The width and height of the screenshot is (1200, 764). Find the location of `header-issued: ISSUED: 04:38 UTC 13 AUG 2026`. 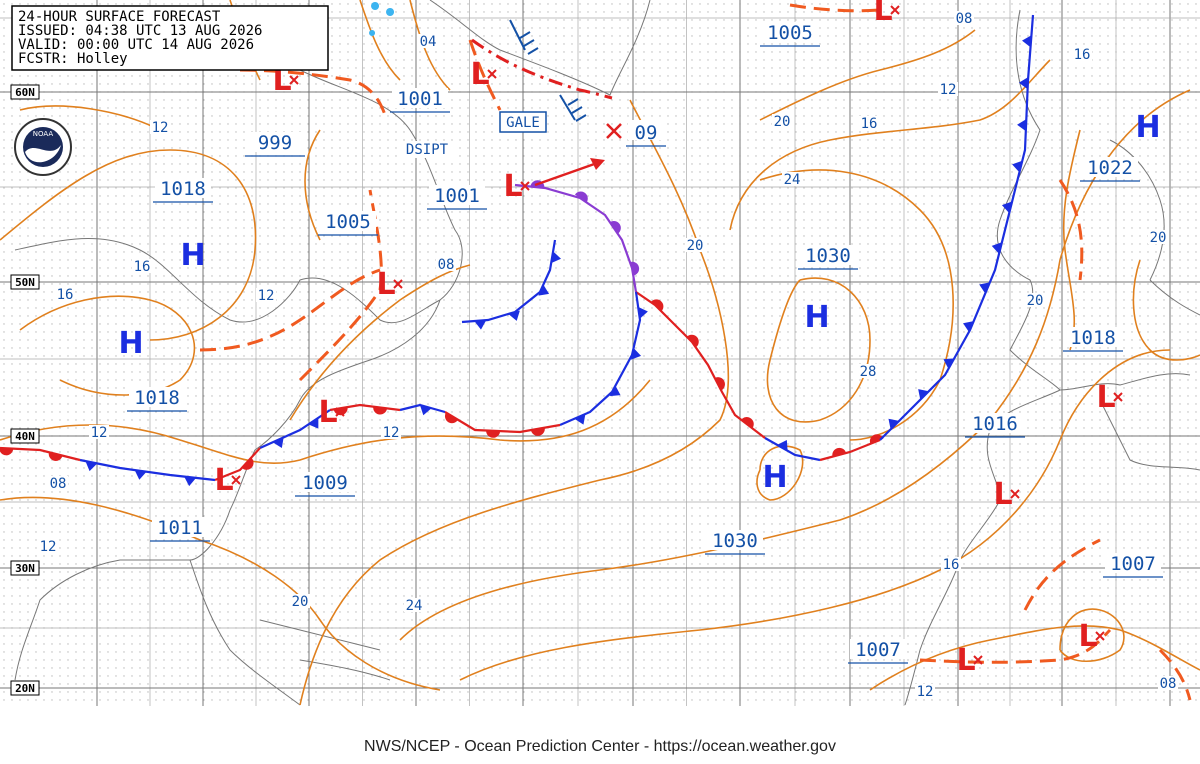

header-issued: ISSUED: 04:38 UTC 13 AUG 2026 is located at coordinates (140, 31).